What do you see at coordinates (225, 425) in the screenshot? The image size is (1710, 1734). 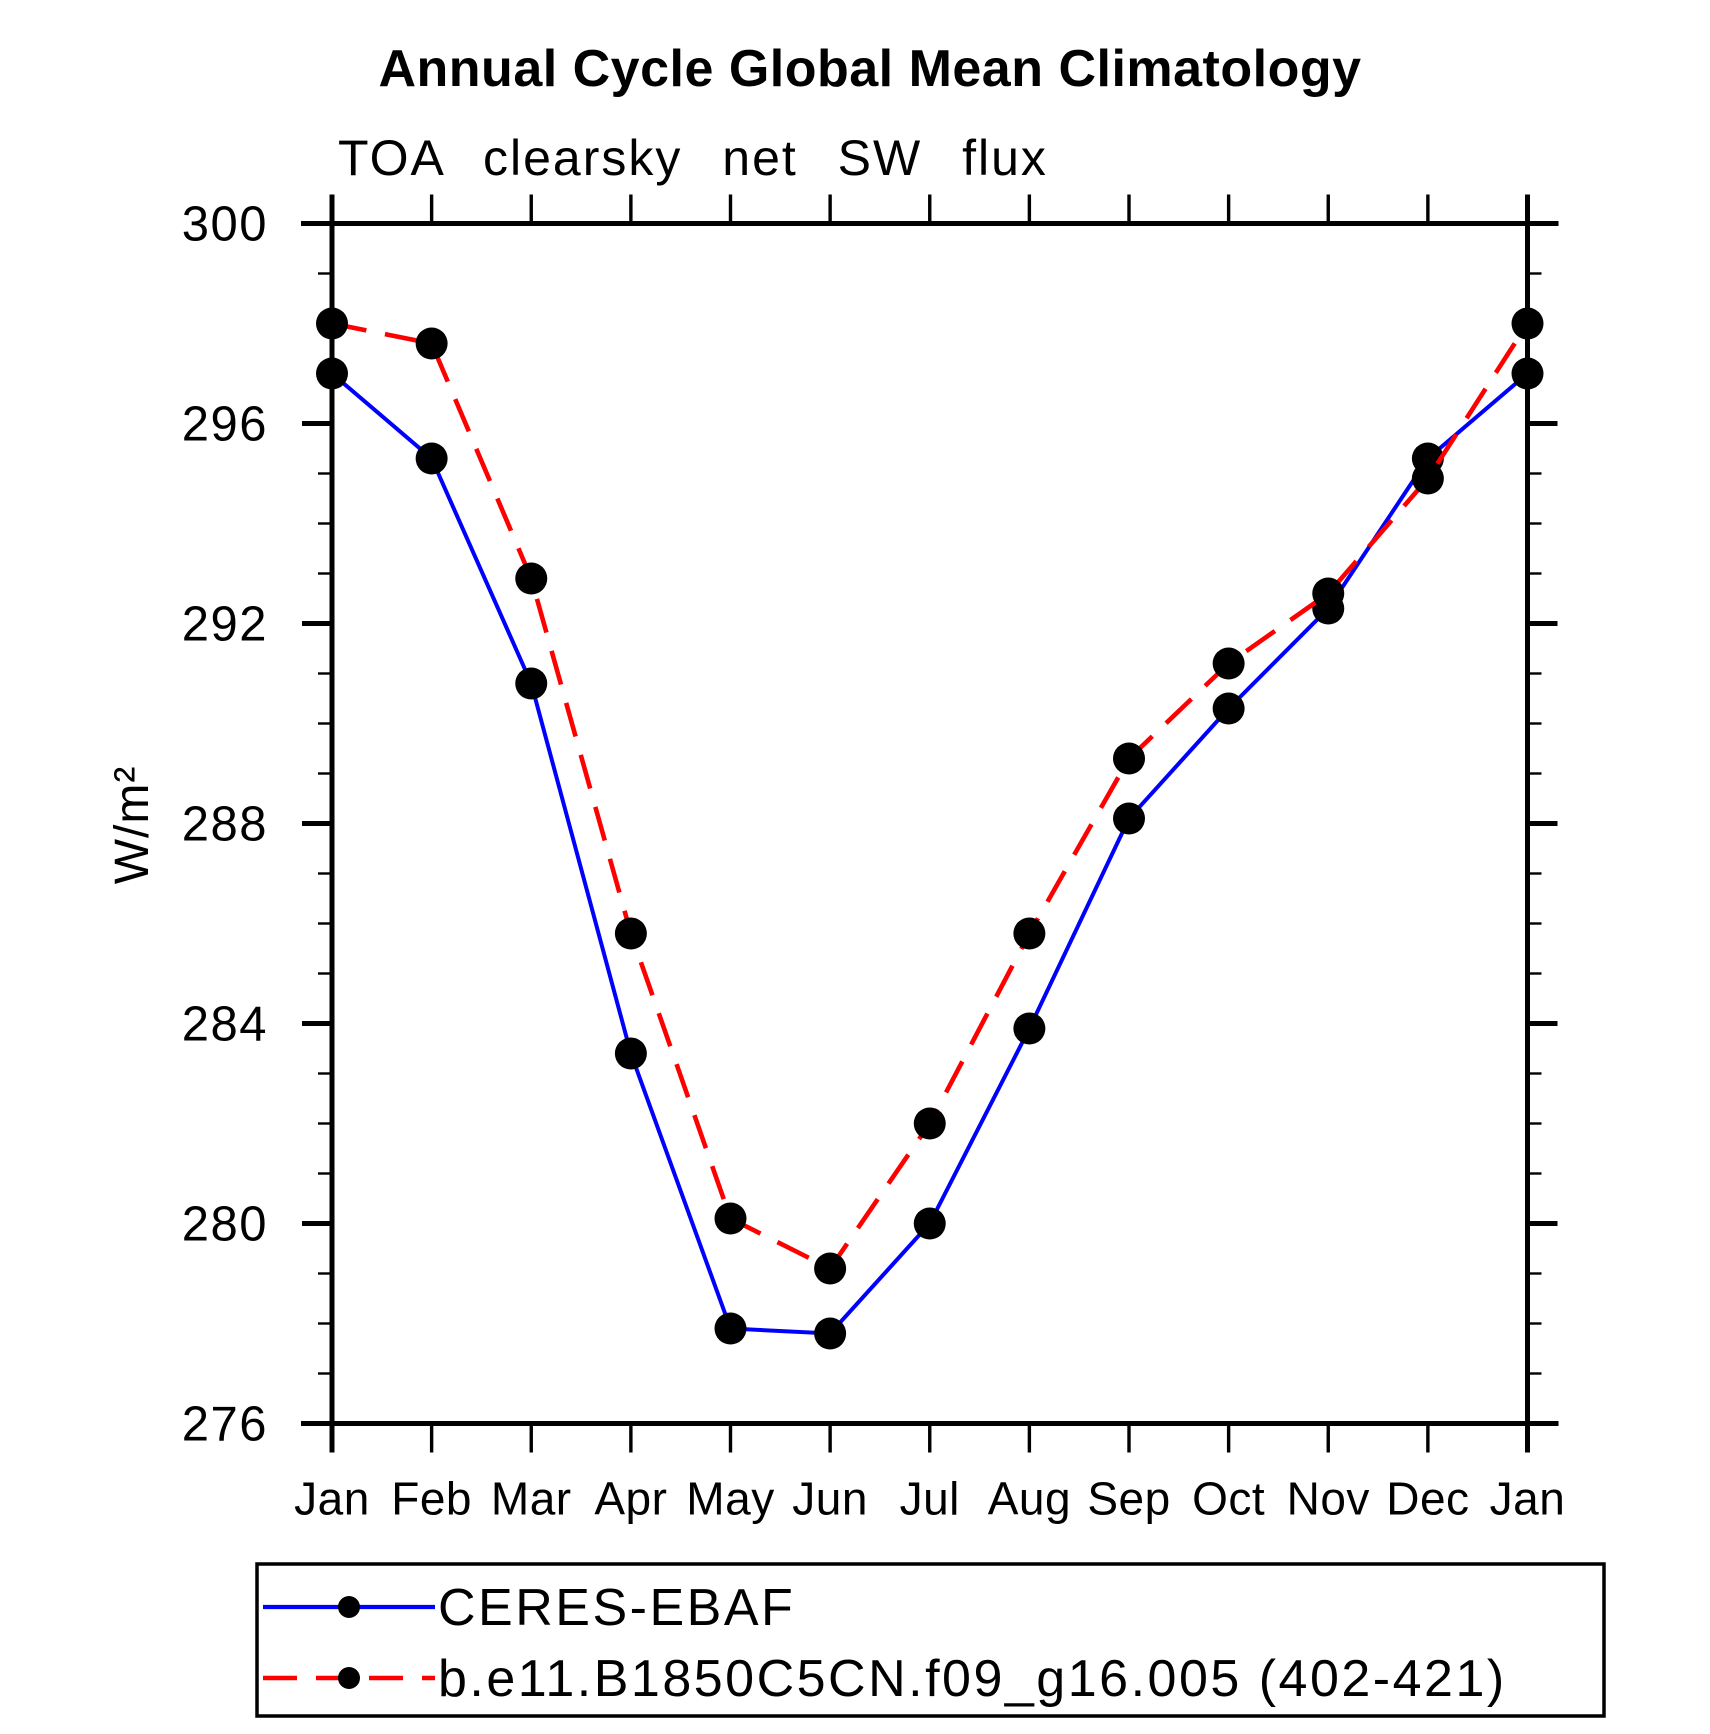 I see `y-tick-label: 296` at bounding box center [225, 425].